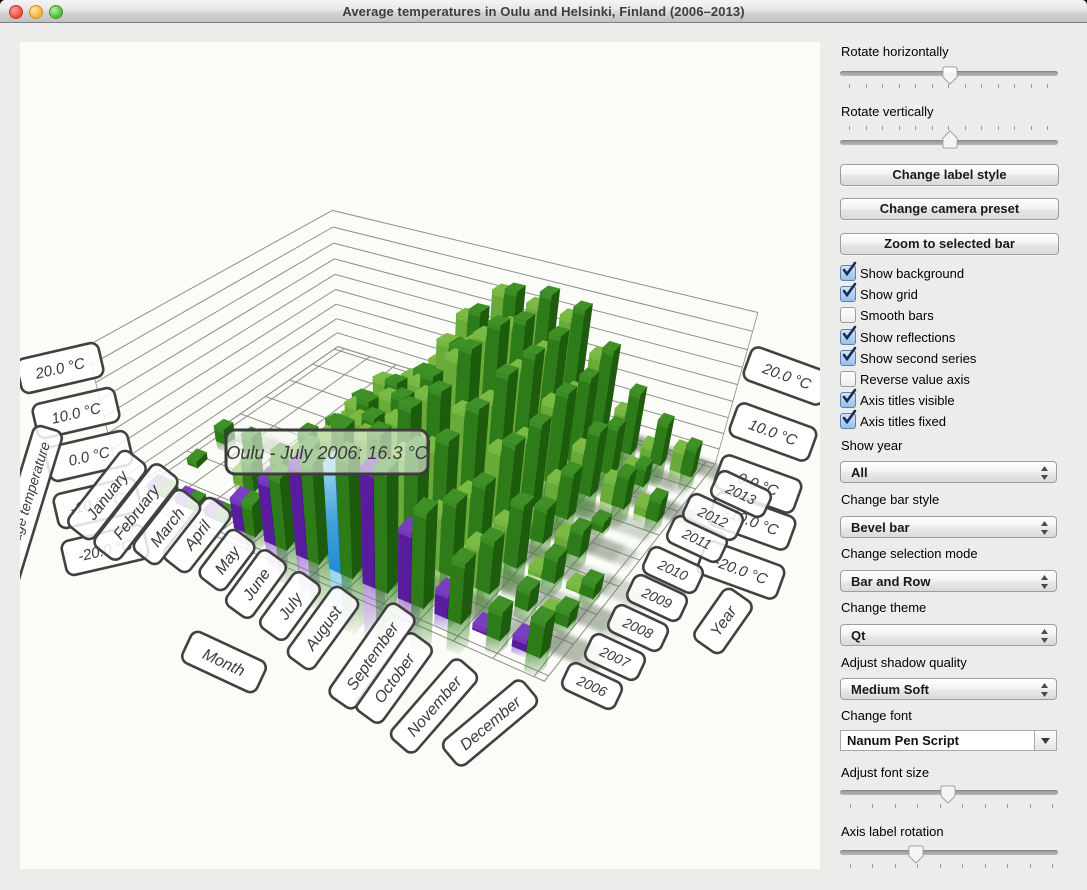 This screenshot has width=1087, height=890. What do you see at coordinates (327, 453) in the screenshot?
I see `svg-text: Oulu - July 2006: 16.3 °C` at bounding box center [327, 453].